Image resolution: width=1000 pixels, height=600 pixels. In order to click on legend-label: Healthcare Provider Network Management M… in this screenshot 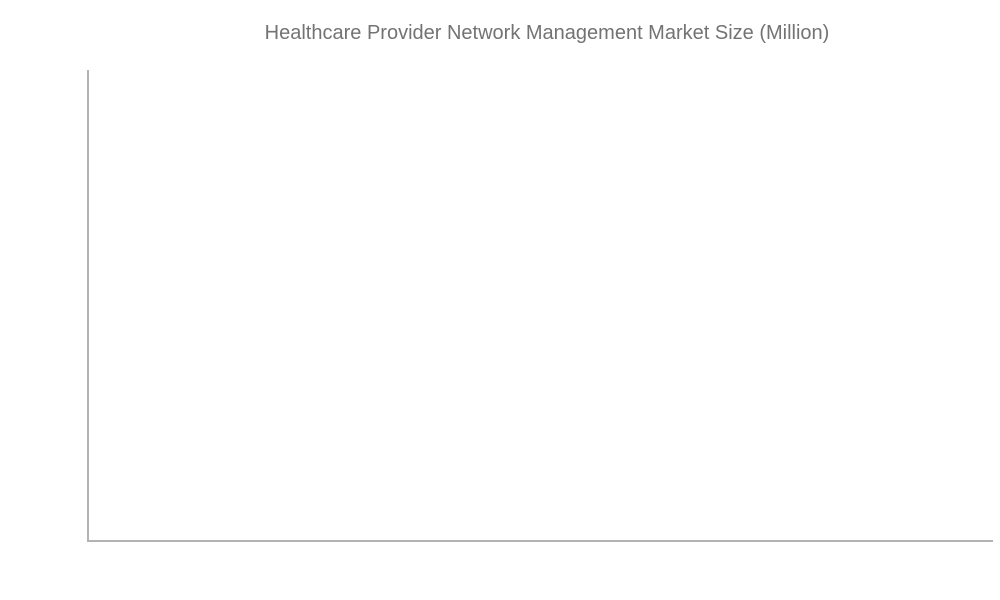, I will do `click(547, 32)`.